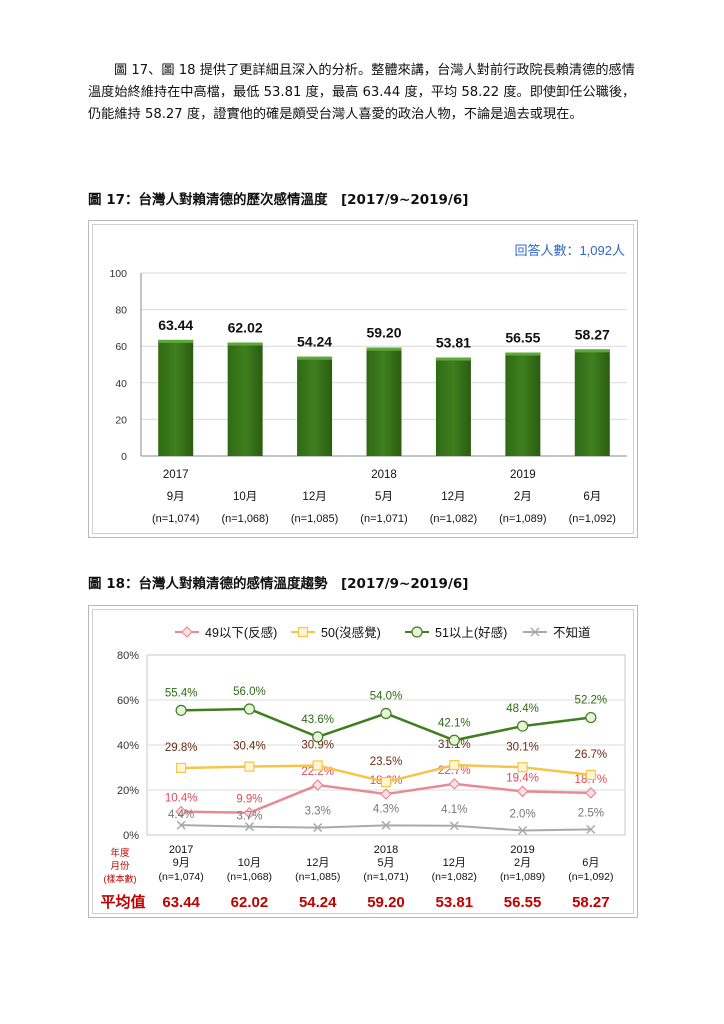 This screenshot has width=724, height=1024. I want to click on y-tick-label: 0%, so click(131, 836).